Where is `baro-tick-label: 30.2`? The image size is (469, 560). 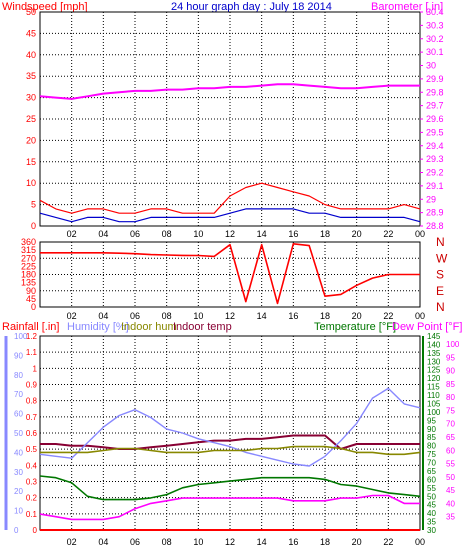
baro-tick-label: 30.2 is located at coordinates (435, 39).